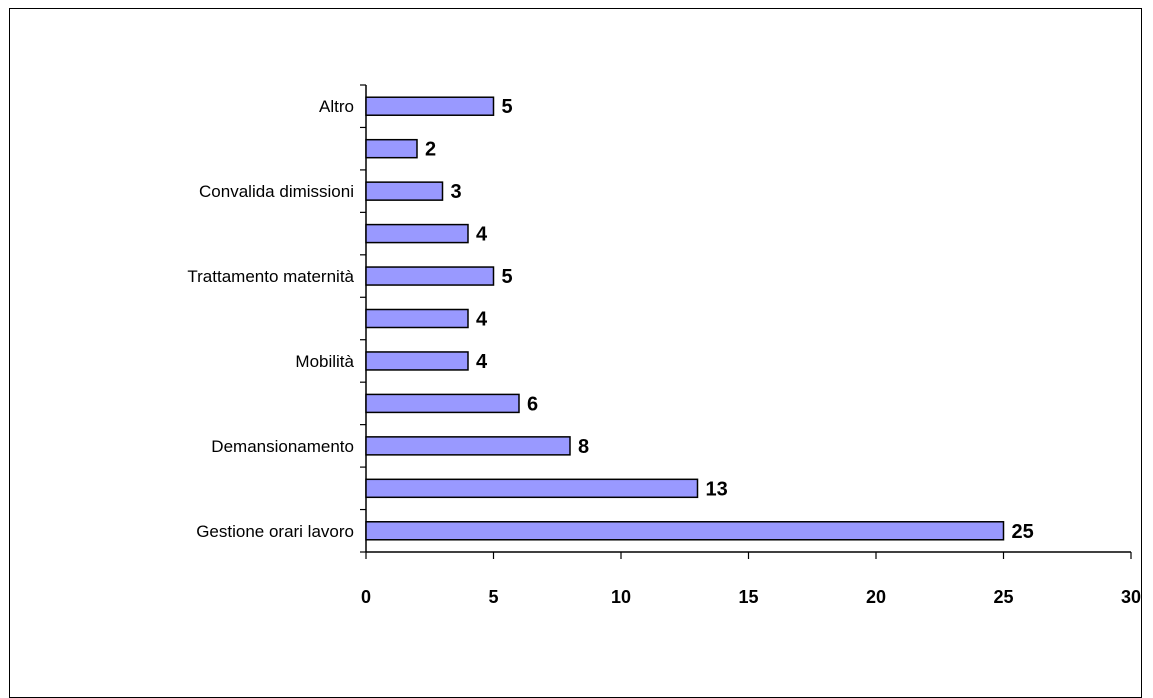 This screenshot has height=698, width=1153. I want to click on x-tick-label: 30, so click(1131, 597).